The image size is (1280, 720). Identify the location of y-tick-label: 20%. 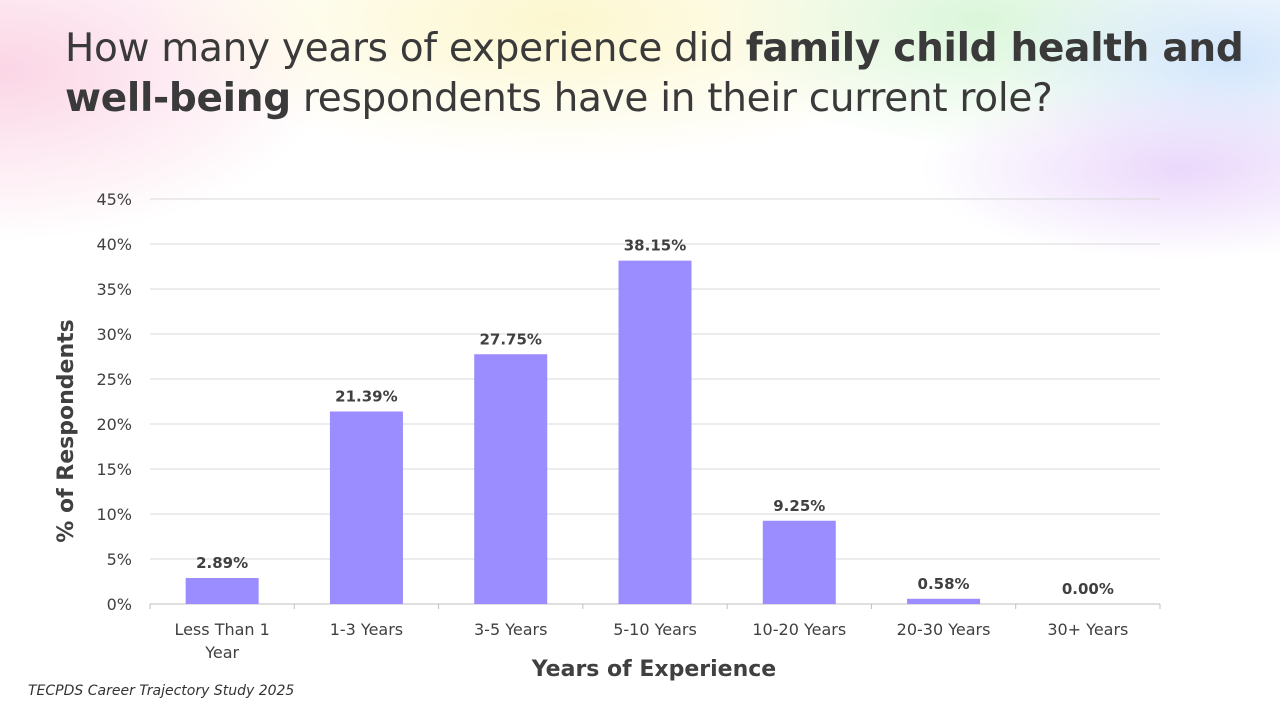
(114, 424).